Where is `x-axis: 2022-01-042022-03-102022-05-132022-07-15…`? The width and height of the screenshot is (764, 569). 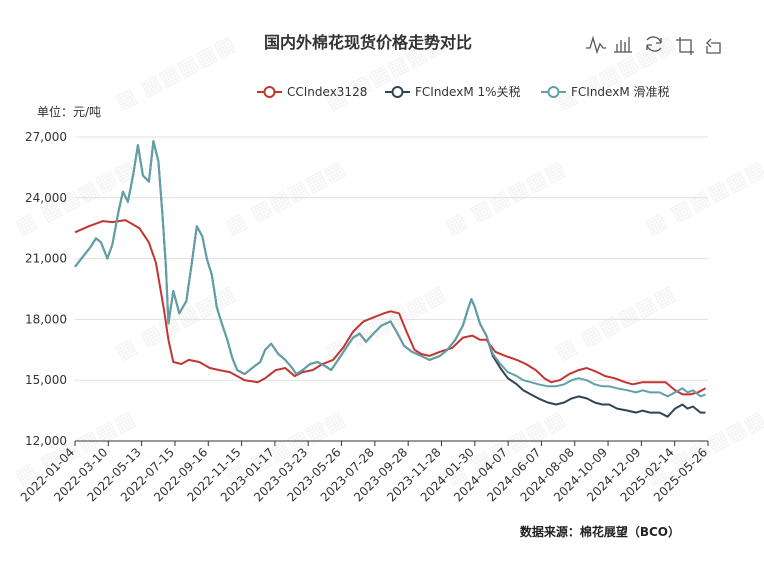
x-axis: 2022-01-042022-03-102022-05-132022-07-15… is located at coordinates (364, 472).